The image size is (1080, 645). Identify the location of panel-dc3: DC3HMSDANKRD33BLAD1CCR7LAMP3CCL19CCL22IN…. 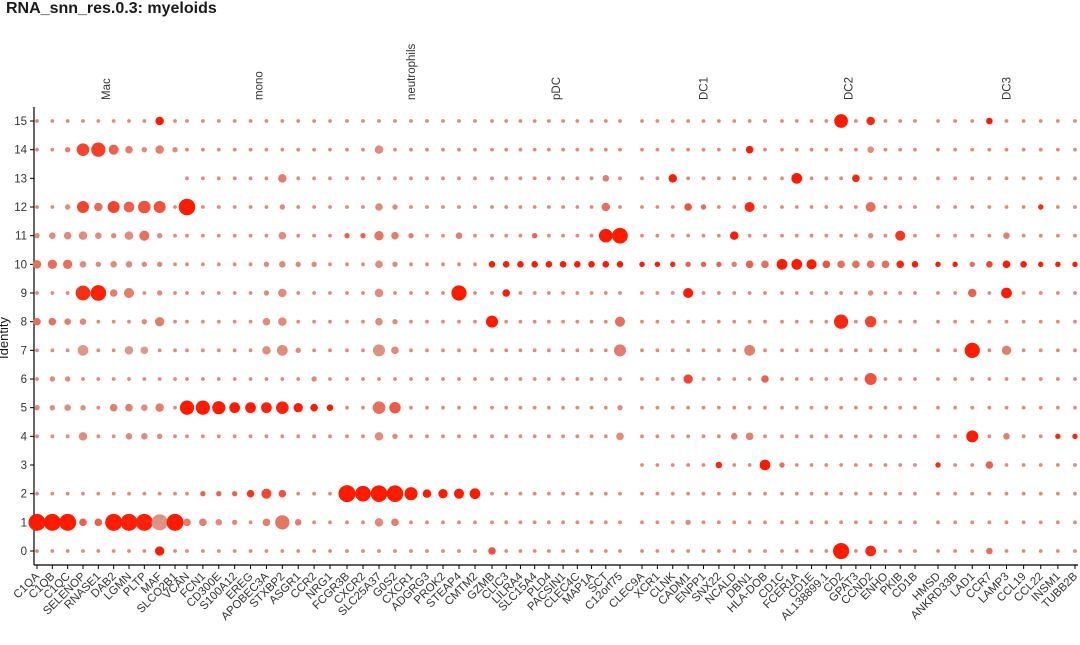
(994, 349).